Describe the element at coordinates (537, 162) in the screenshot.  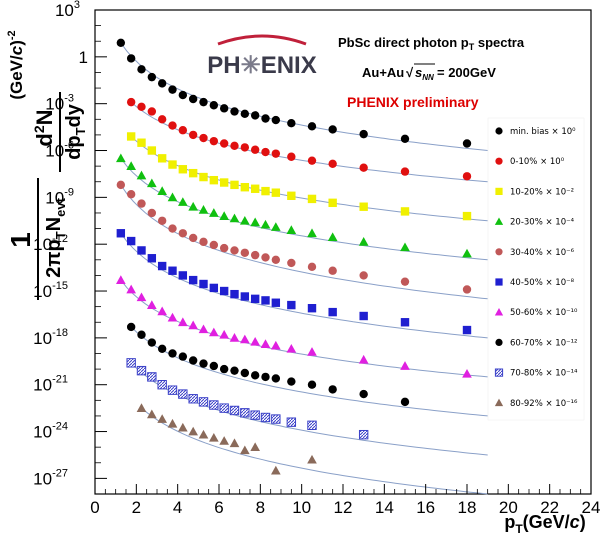
I see `legend-label: 0-10% × 10⁰` at that location.